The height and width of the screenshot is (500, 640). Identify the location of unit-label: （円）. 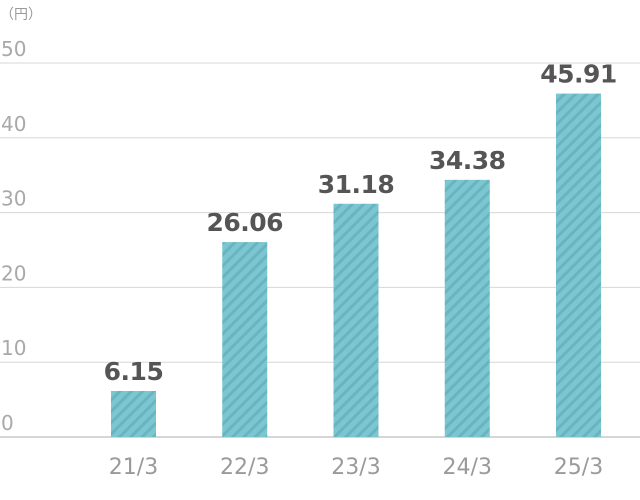
(21, 15).